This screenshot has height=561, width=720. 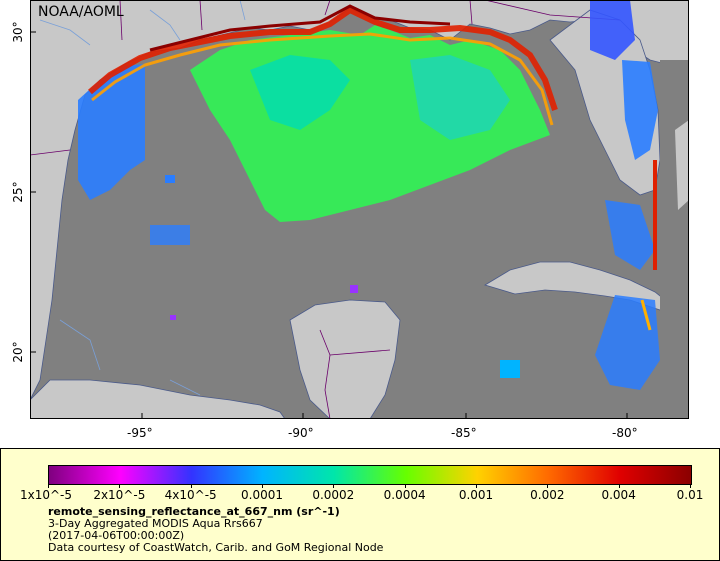 What do you see at coordinates (18, 352) in the screenshot?
I see `y-tick-label: 20°` at bounding box center [18, 352].